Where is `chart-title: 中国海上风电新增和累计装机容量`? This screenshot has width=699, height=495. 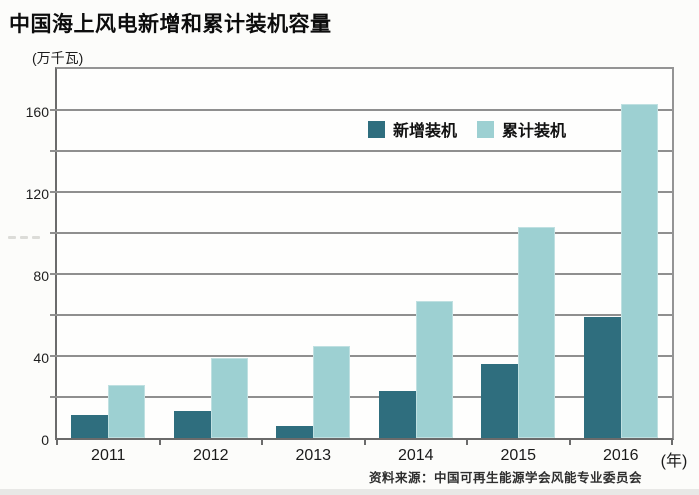 chart-title: 中国海上风电新增和累计装机容量 is located at coordinates (170, 24).